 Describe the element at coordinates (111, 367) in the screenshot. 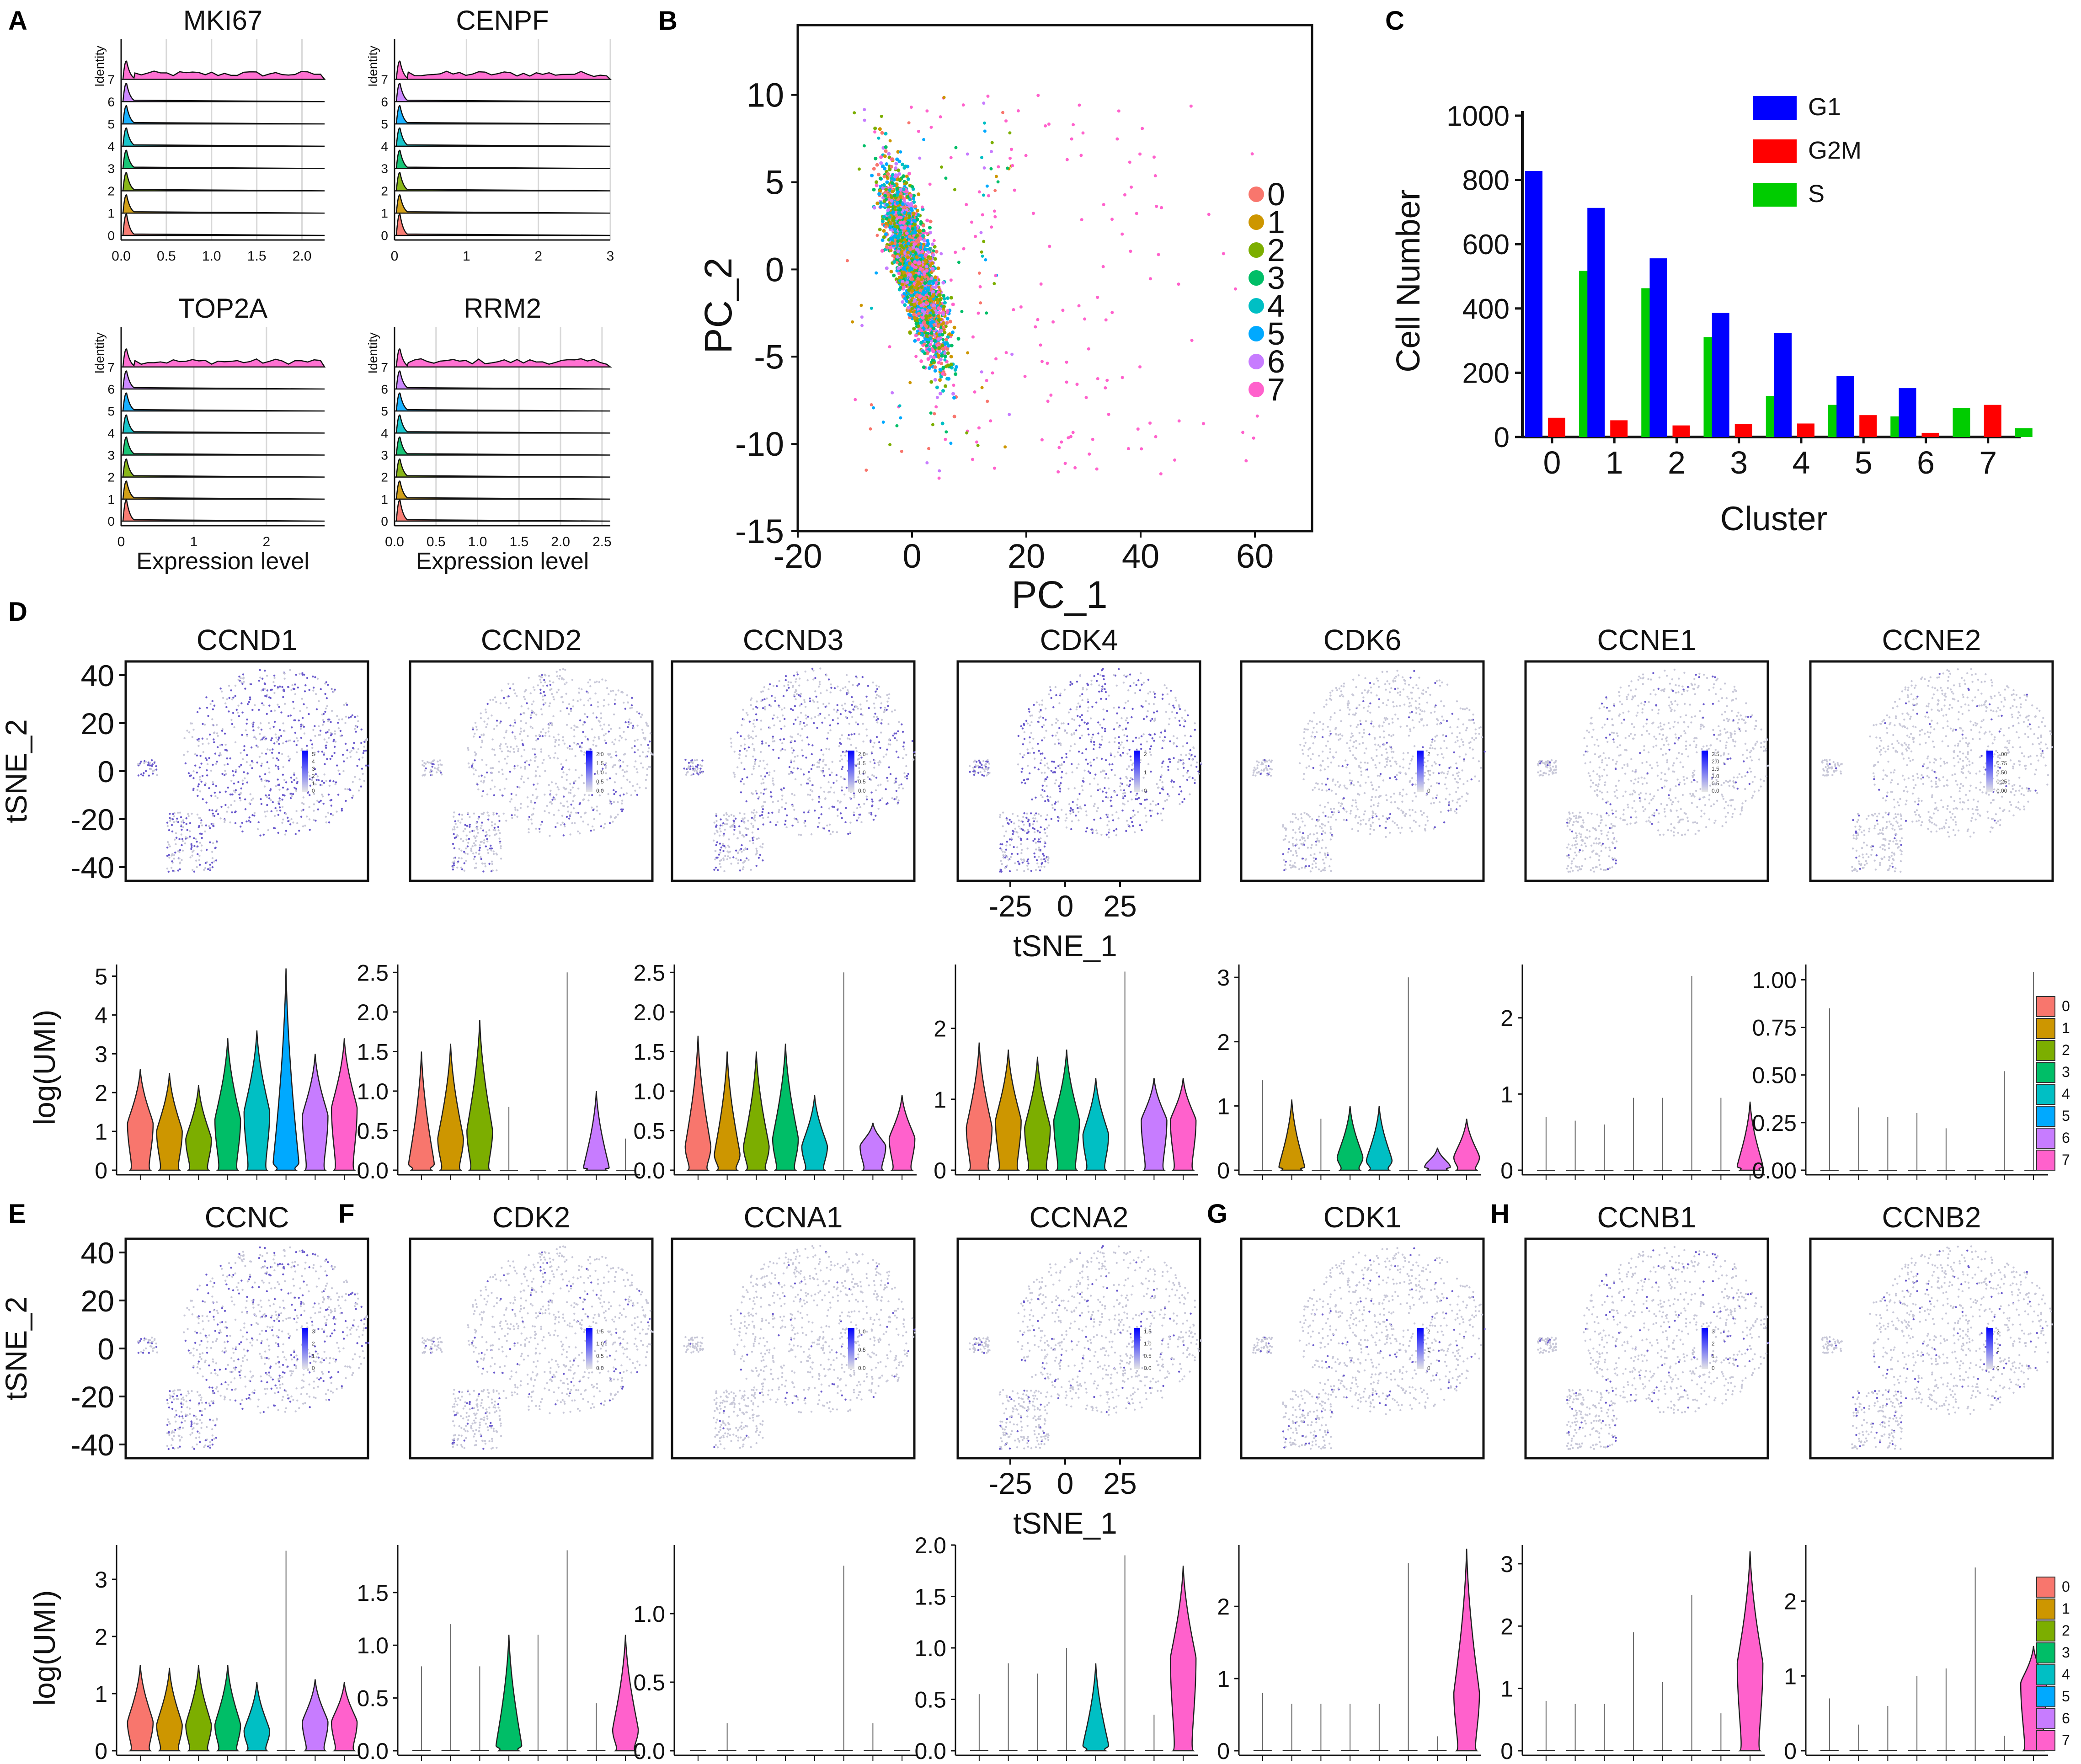

I see `ridge-cluster-label: 7` at that location.